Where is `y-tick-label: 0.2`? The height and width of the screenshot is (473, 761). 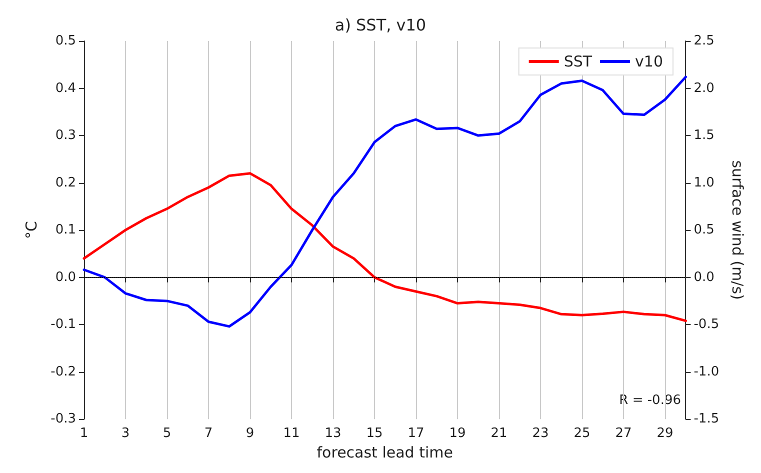 y-tick-label: 0.2 is located at coordinates (65, 182).